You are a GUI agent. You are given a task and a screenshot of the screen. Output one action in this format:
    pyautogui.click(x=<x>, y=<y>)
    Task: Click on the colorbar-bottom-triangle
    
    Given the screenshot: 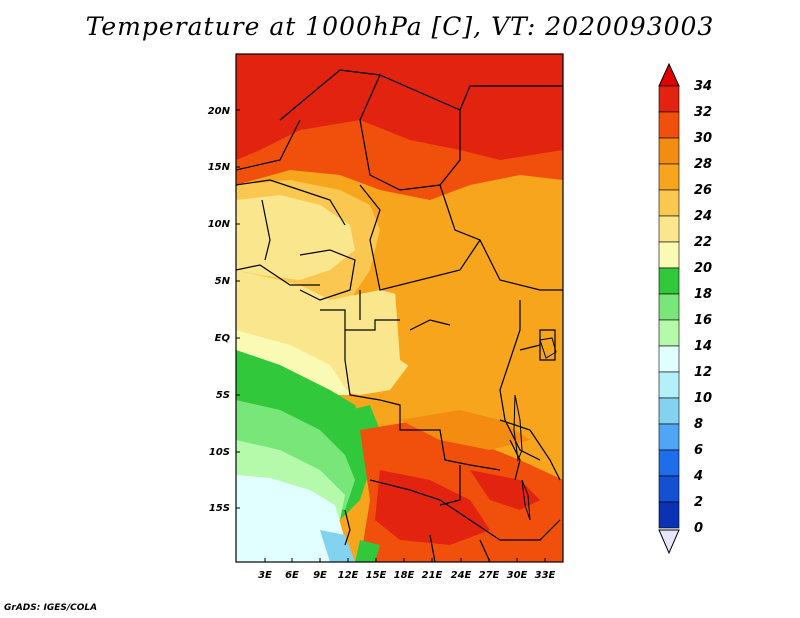 What is the action you would take?
    pyautogui.click(x=669, y=542)
    